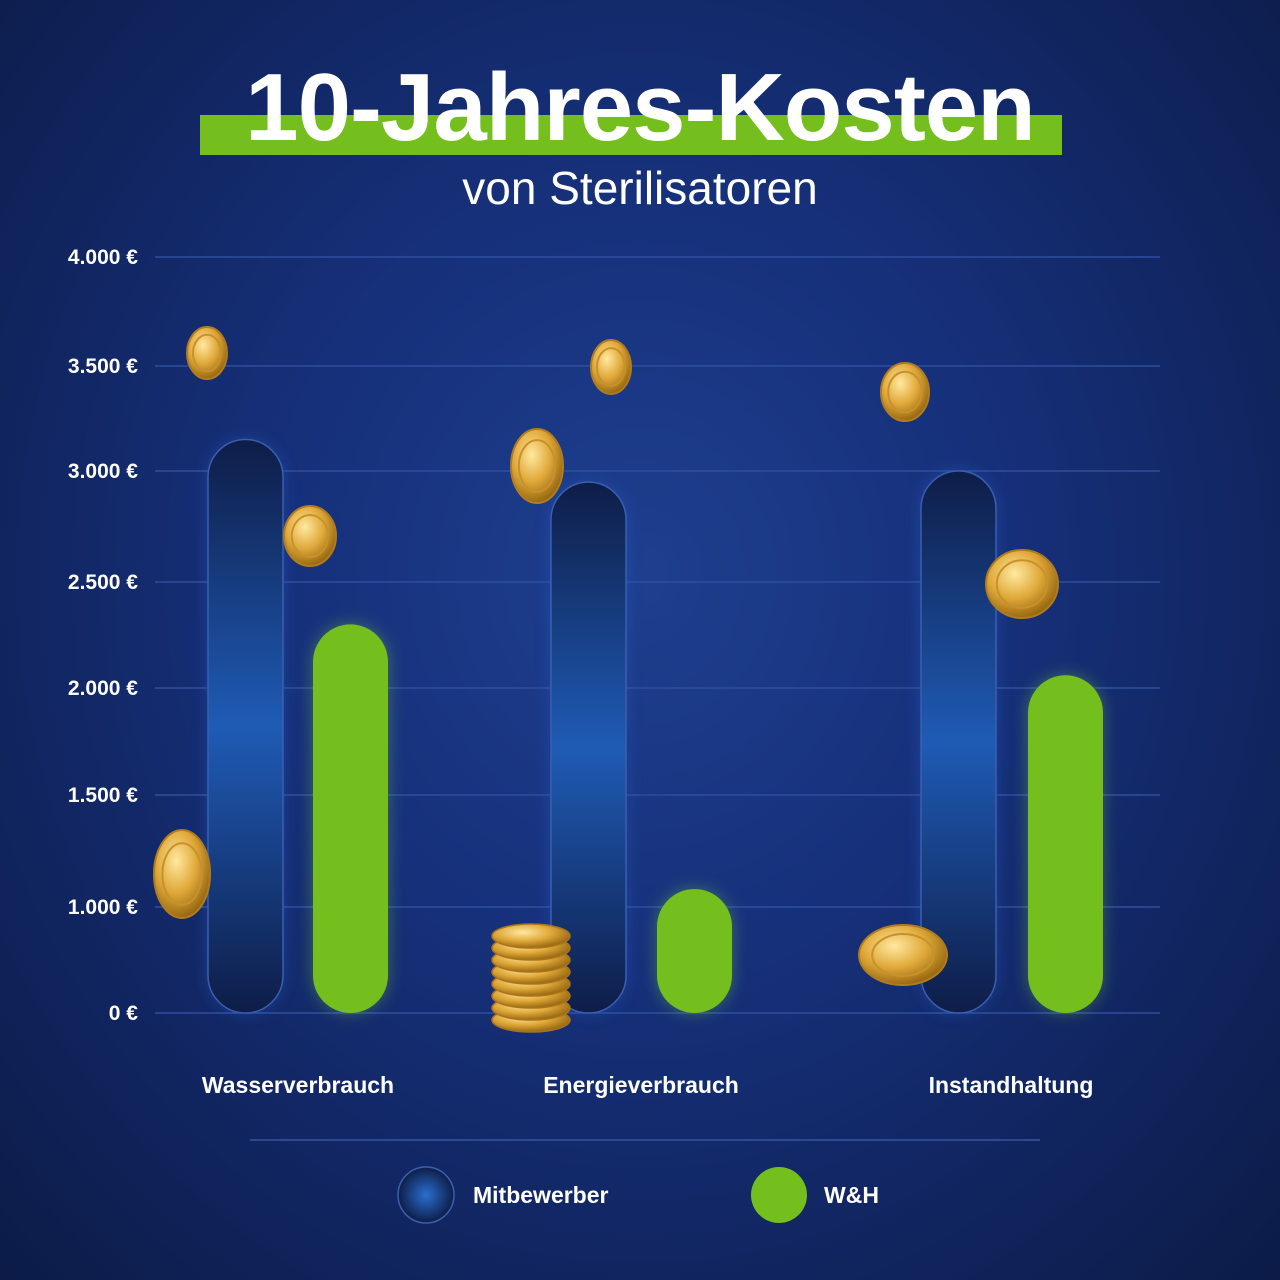 Image resolution: width=1280 pixels, height=1280 pixels. Describe the element at coordinates (103, 907) in the screenshot. I see `y-tick-label: 1.000 €` at that location.